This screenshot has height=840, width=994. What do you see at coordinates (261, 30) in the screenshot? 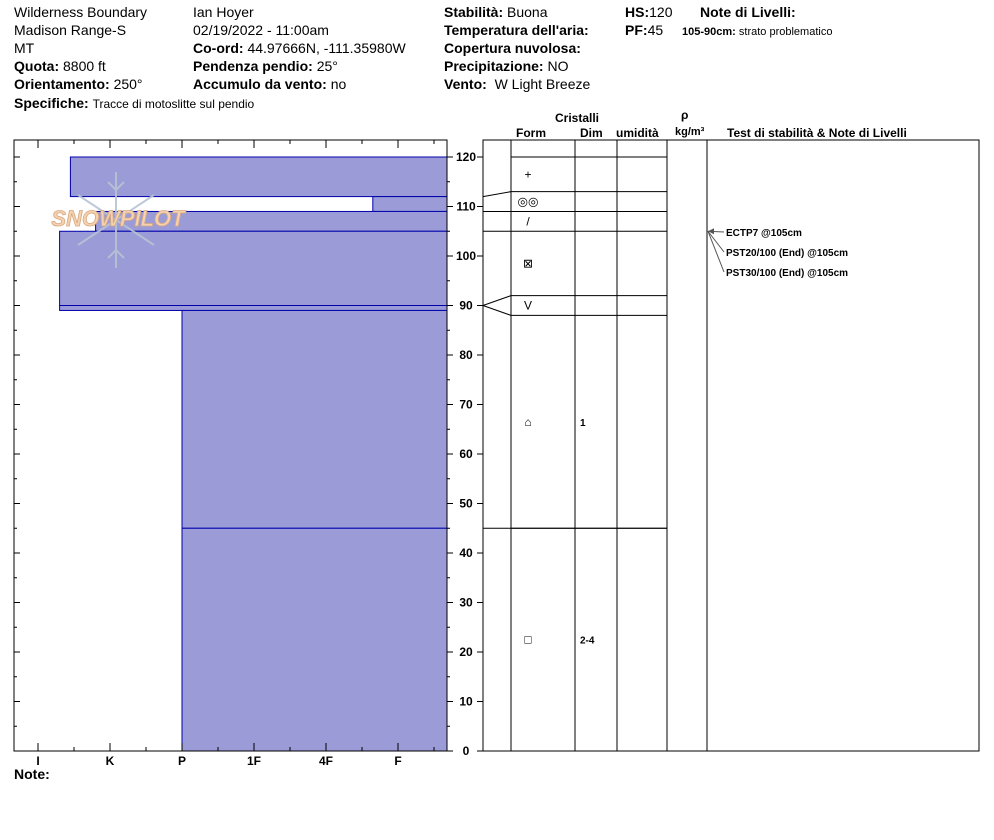
I see `obs-datetime: 02/19/2022 - 11:00am` at bounding box center [261, 30].